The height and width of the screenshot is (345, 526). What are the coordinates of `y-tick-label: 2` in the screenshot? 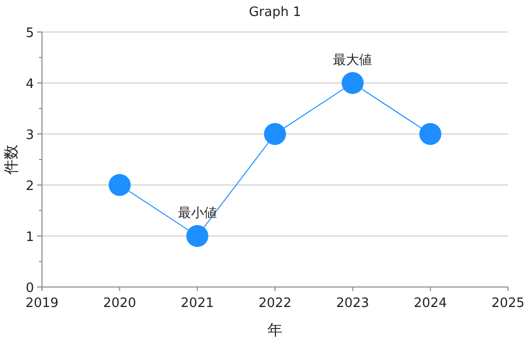 It's located at (30, 186).